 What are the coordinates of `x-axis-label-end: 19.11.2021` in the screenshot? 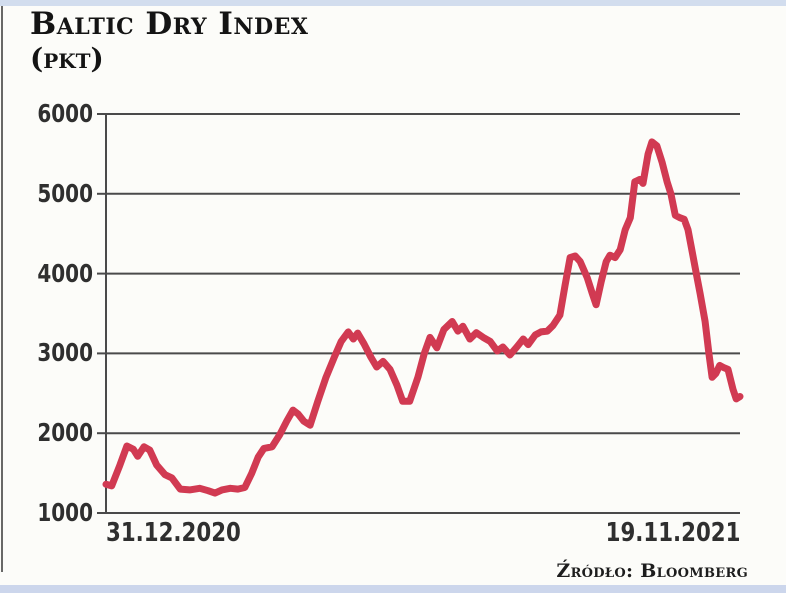 It's located at (672, 533).